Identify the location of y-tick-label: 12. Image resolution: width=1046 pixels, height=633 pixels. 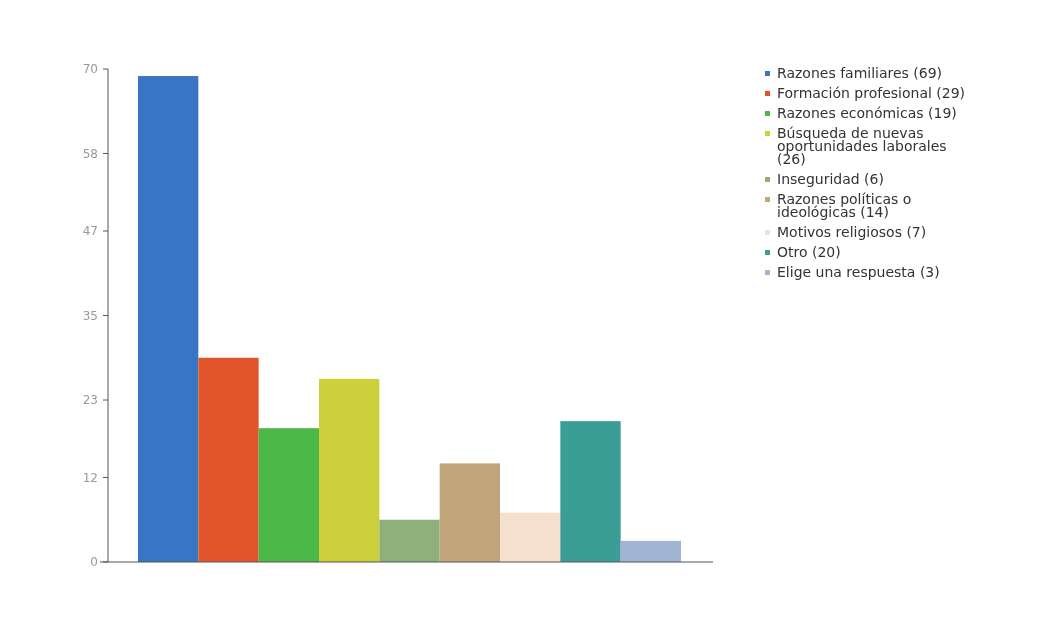
(90, 477).